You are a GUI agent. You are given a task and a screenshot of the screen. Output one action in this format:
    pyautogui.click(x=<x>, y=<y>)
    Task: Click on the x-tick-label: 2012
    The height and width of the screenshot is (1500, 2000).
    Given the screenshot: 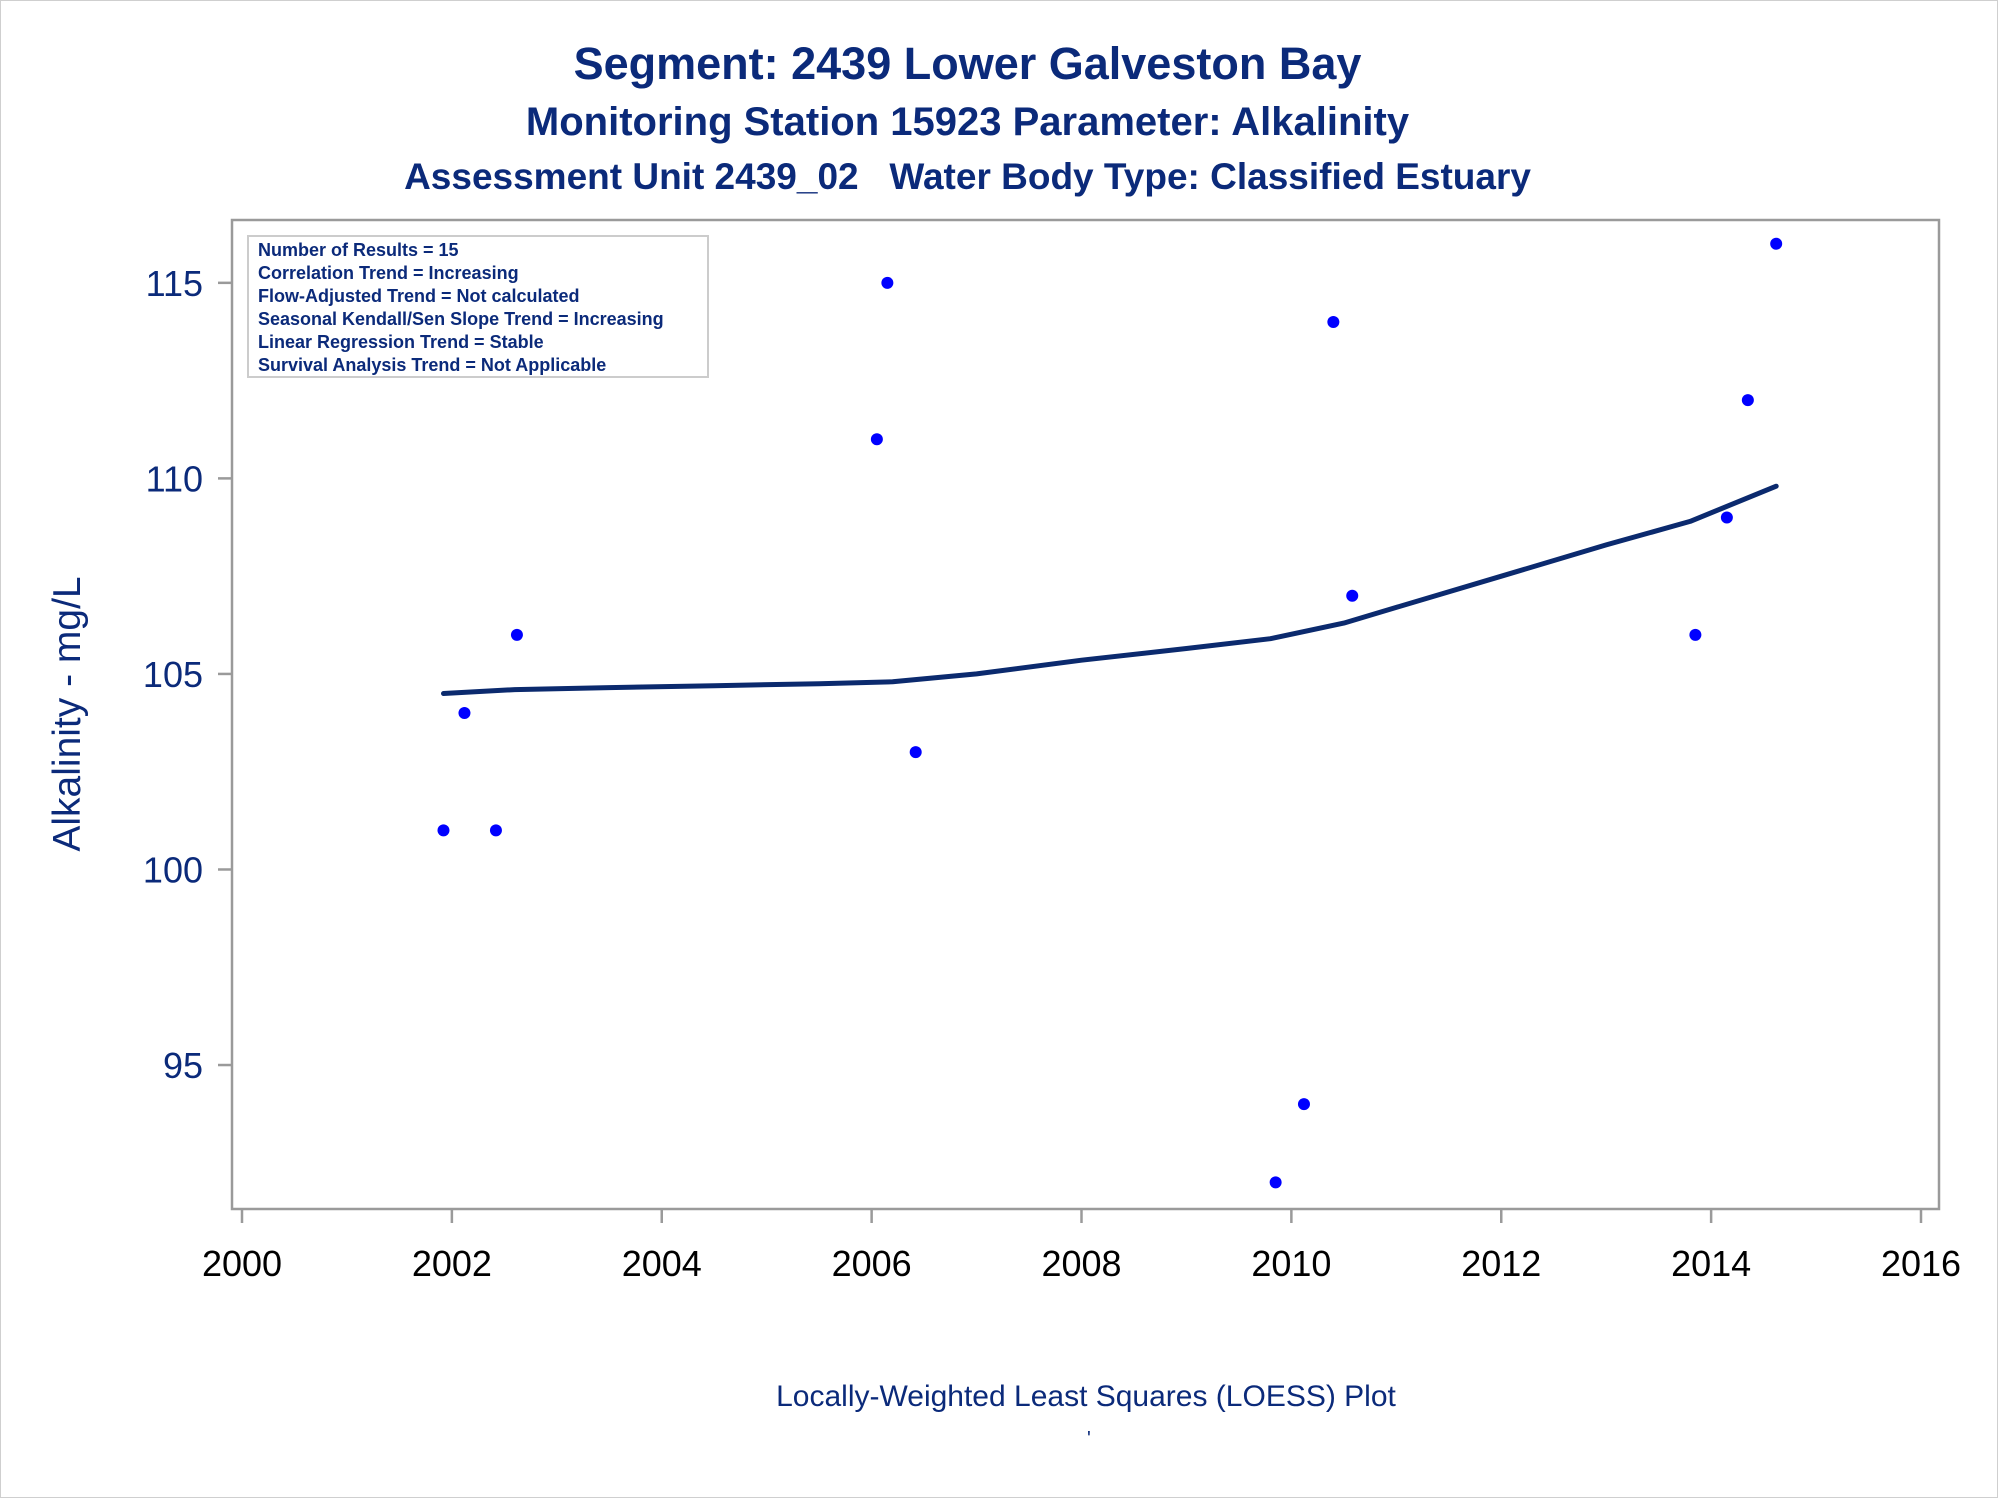 What is the action you would take?
    pyautogui.click(x=1501, y=1263)
    